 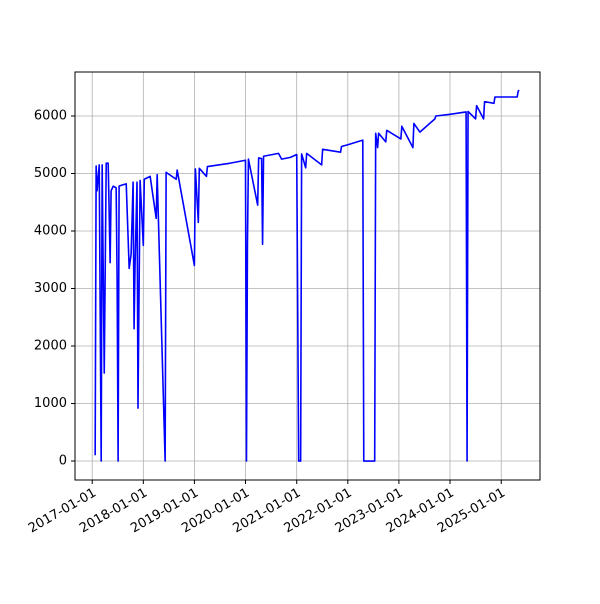 What do you see at coordinates (50, 346) in the screenshot?
I see `y-tick-label: 2000` at bounding box center [50, 346].